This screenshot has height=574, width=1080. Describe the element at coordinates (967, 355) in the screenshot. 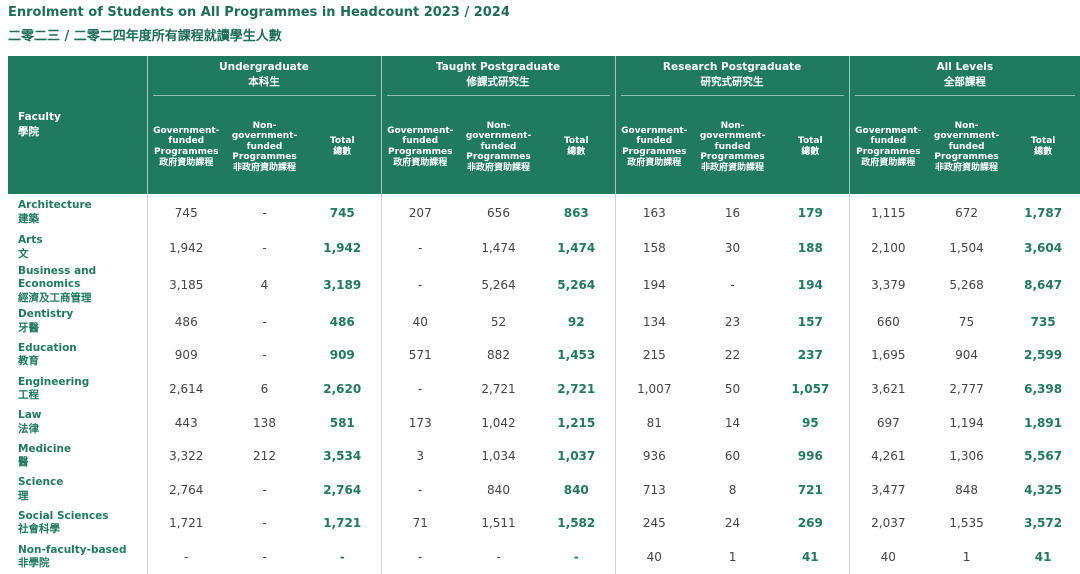

I see `value-cell: 904` at that location.